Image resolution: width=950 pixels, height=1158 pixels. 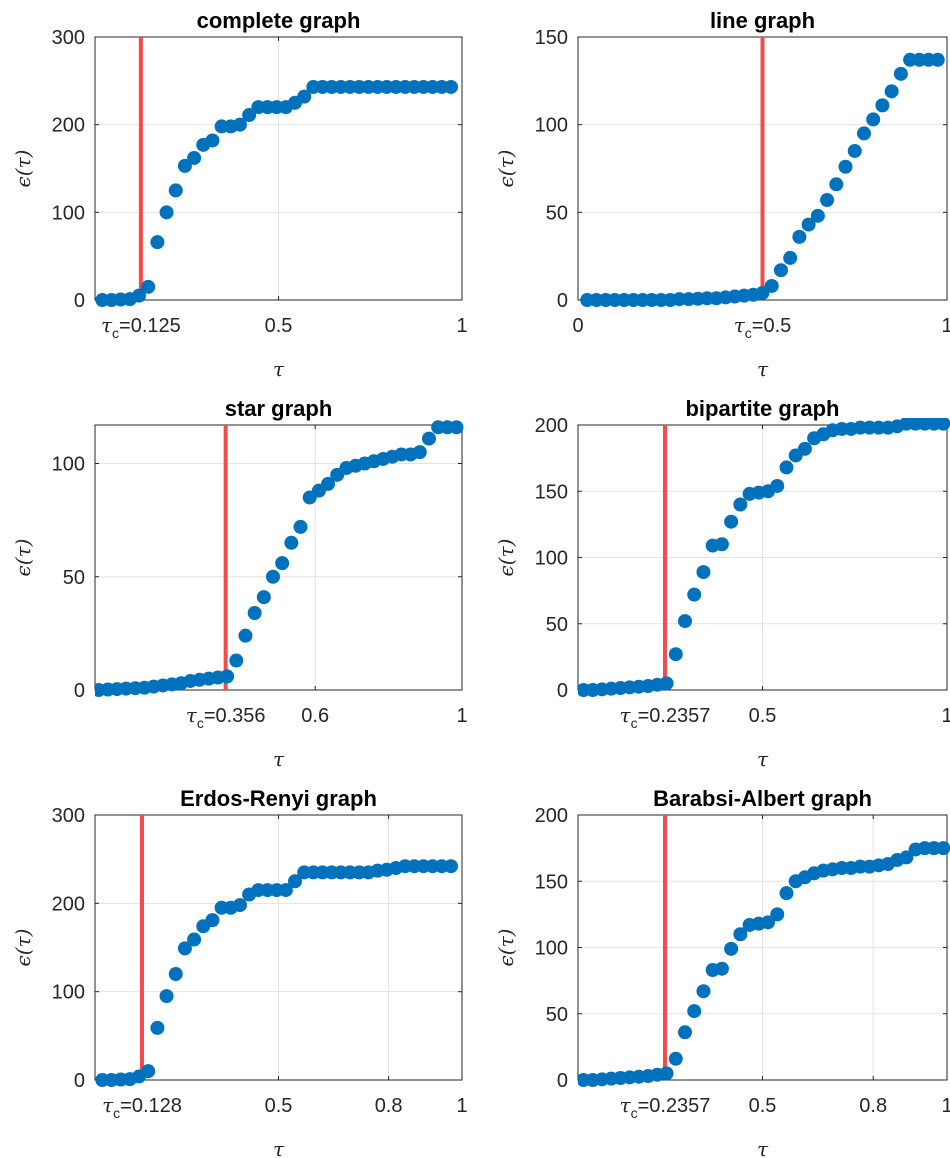 What do you see at coordinates (763, 716) in the screenshot?
I see `x-tick-label: 0.5` at bounding box center [763, 716].